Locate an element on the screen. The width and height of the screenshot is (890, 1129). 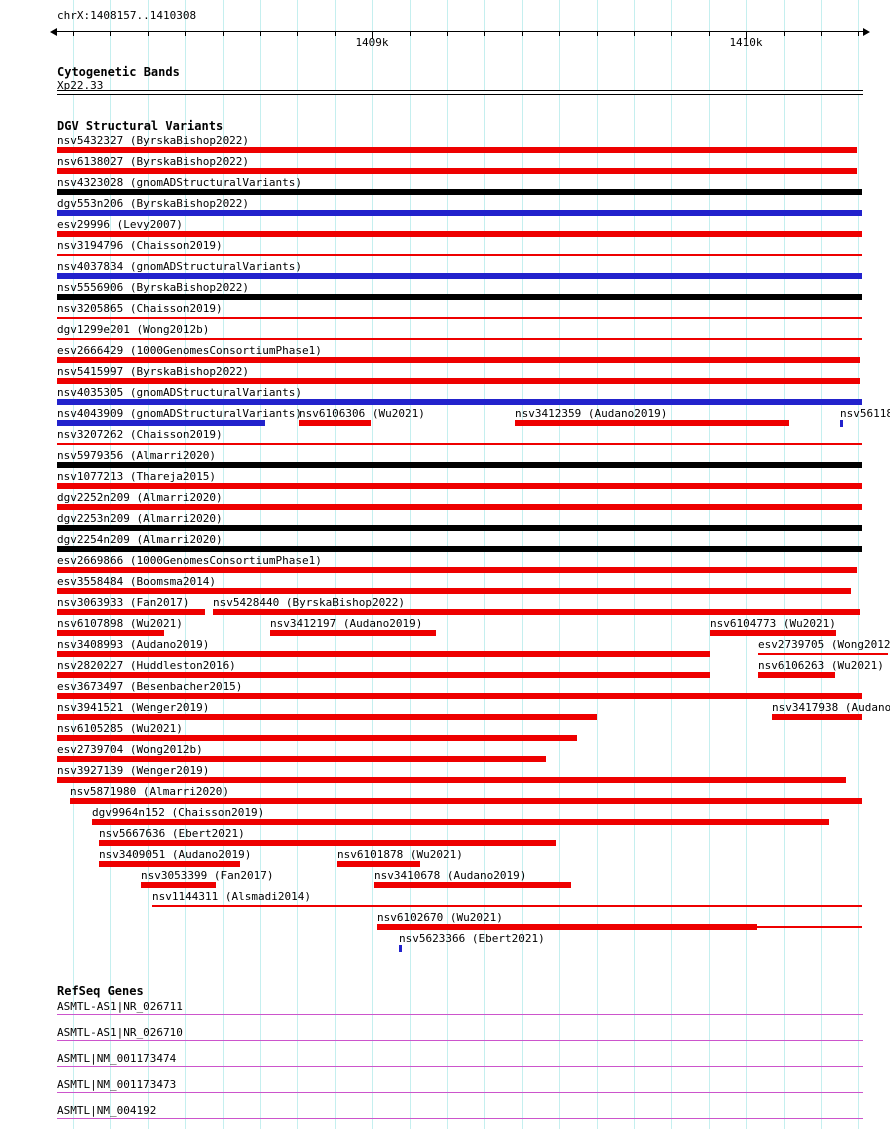
variant-label: nsv6106263 (Wu2021) is located at coordinates (821, 665).